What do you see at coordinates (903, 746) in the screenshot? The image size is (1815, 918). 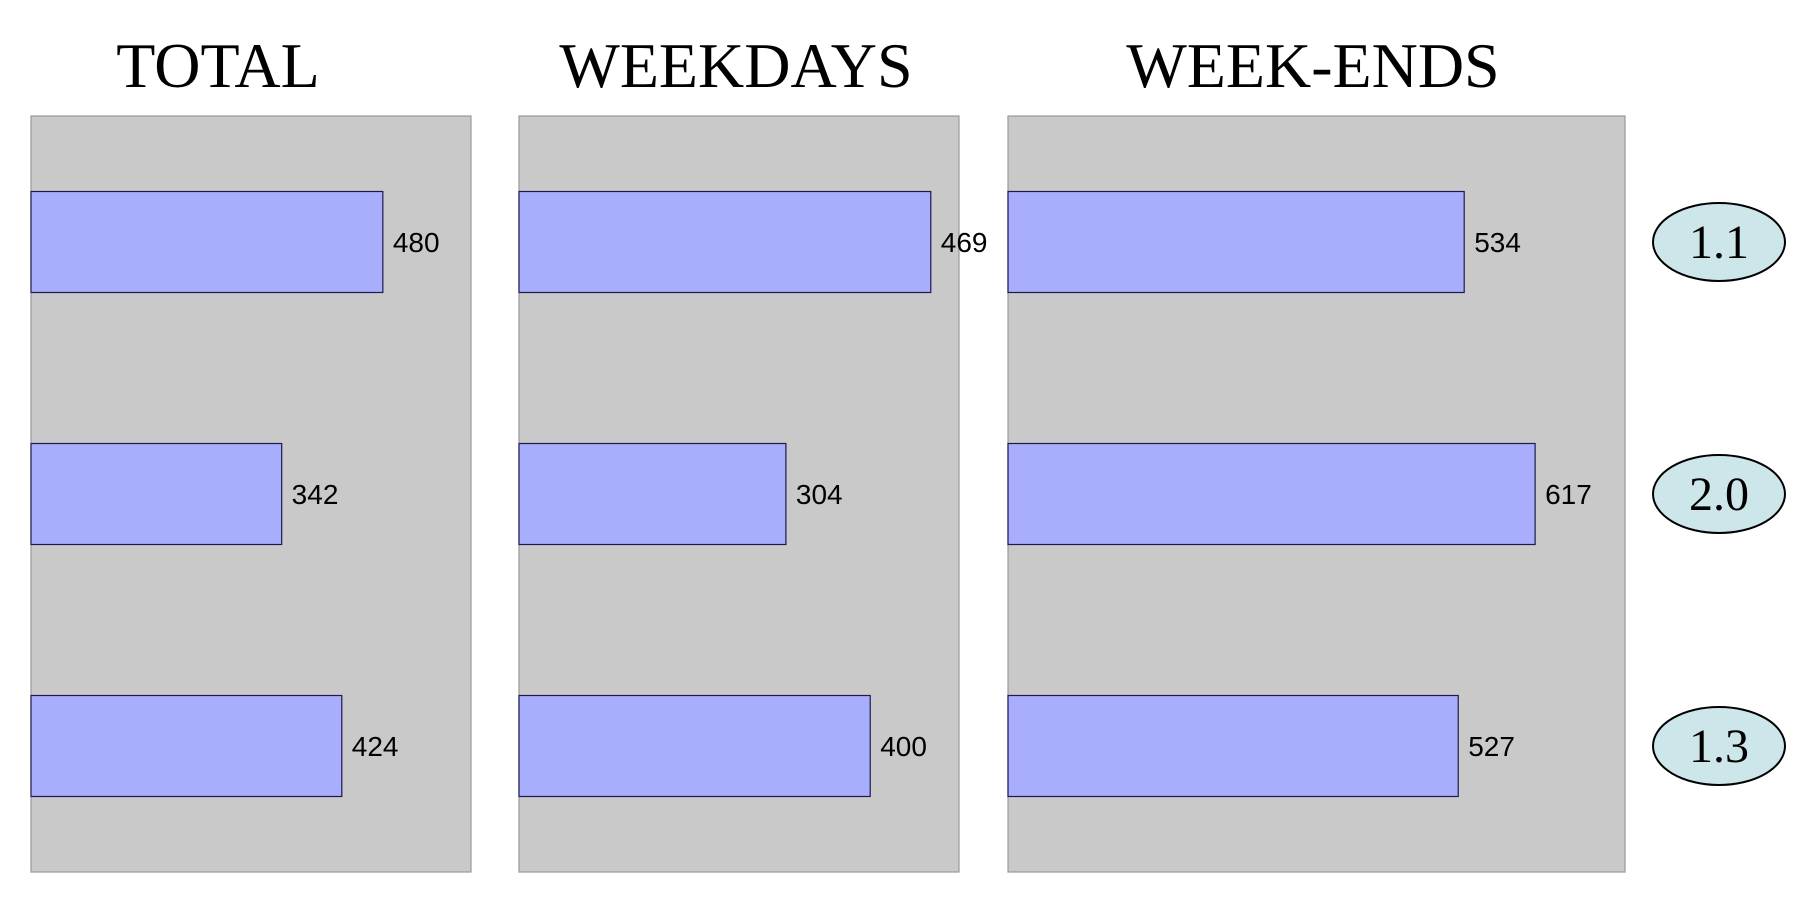 I see `bar-value-label: 400` at bounding box center [903, 746].